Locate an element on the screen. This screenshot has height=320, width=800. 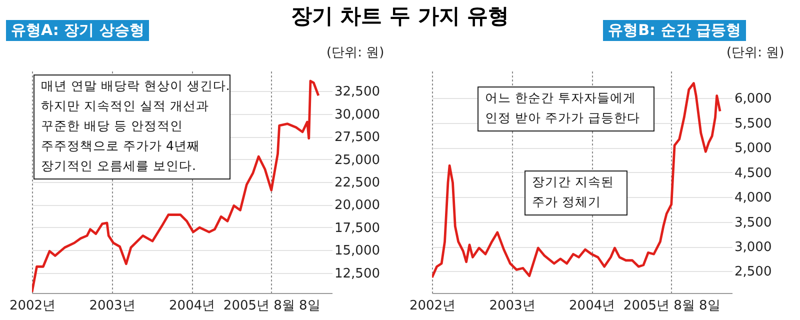
y-tick-label: 12,500 is located at coordinates (357, 274).